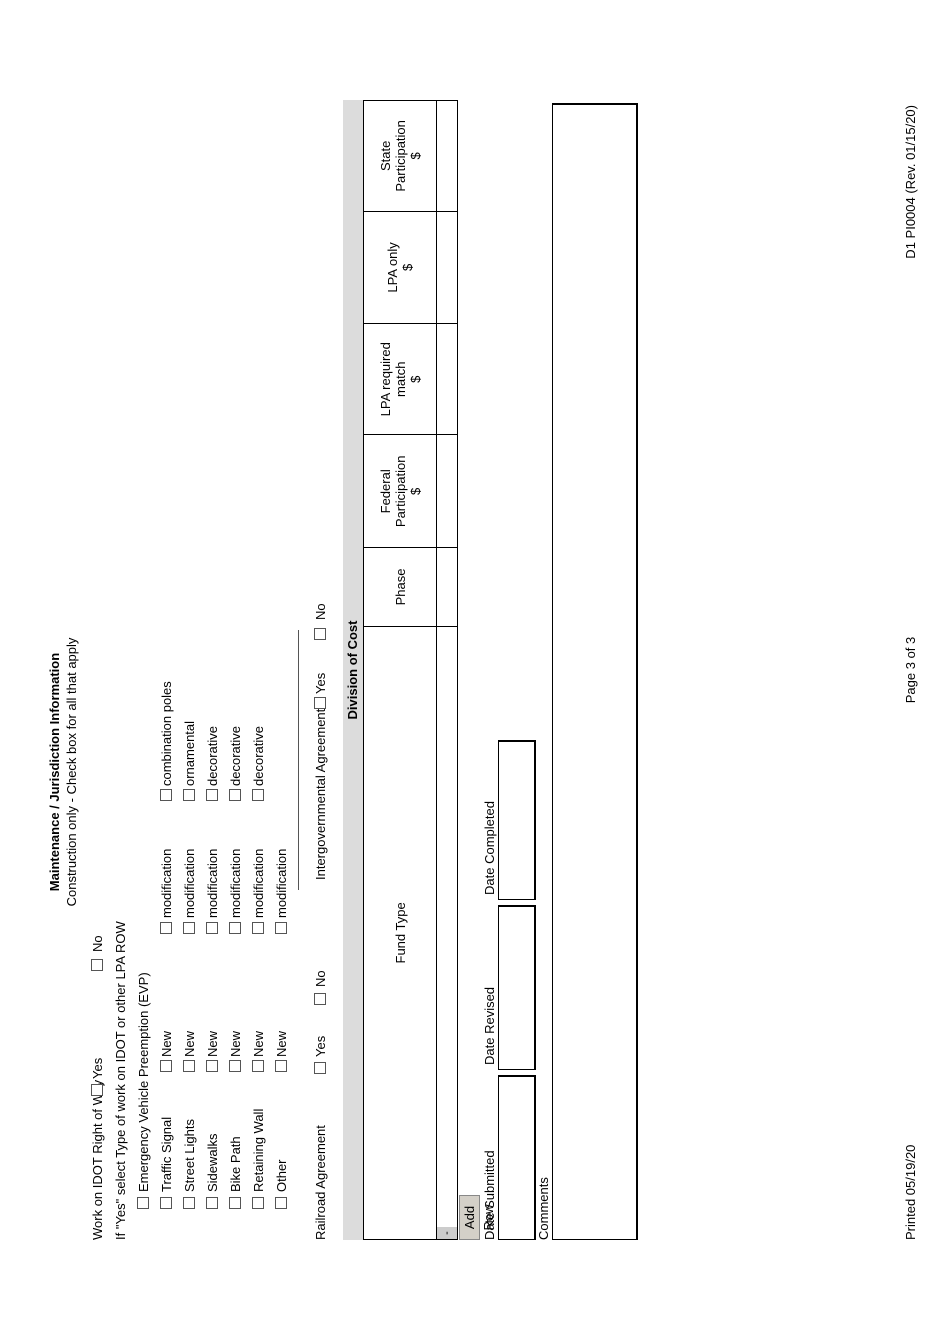 The height and width of the screenshot is (1342, 950). What do you see at coordinates (212, 1162) in the screenshot?
I see `work-type-label-label: Sidewalks` at bounding box center [212, 1162].